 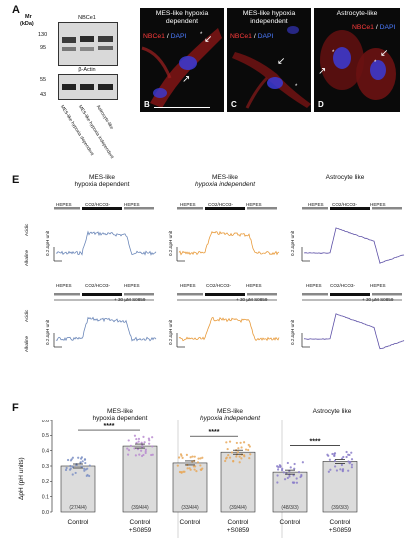 I want to click on cell-image-b: ↙ ↗ *, so click(x=181, y=68).